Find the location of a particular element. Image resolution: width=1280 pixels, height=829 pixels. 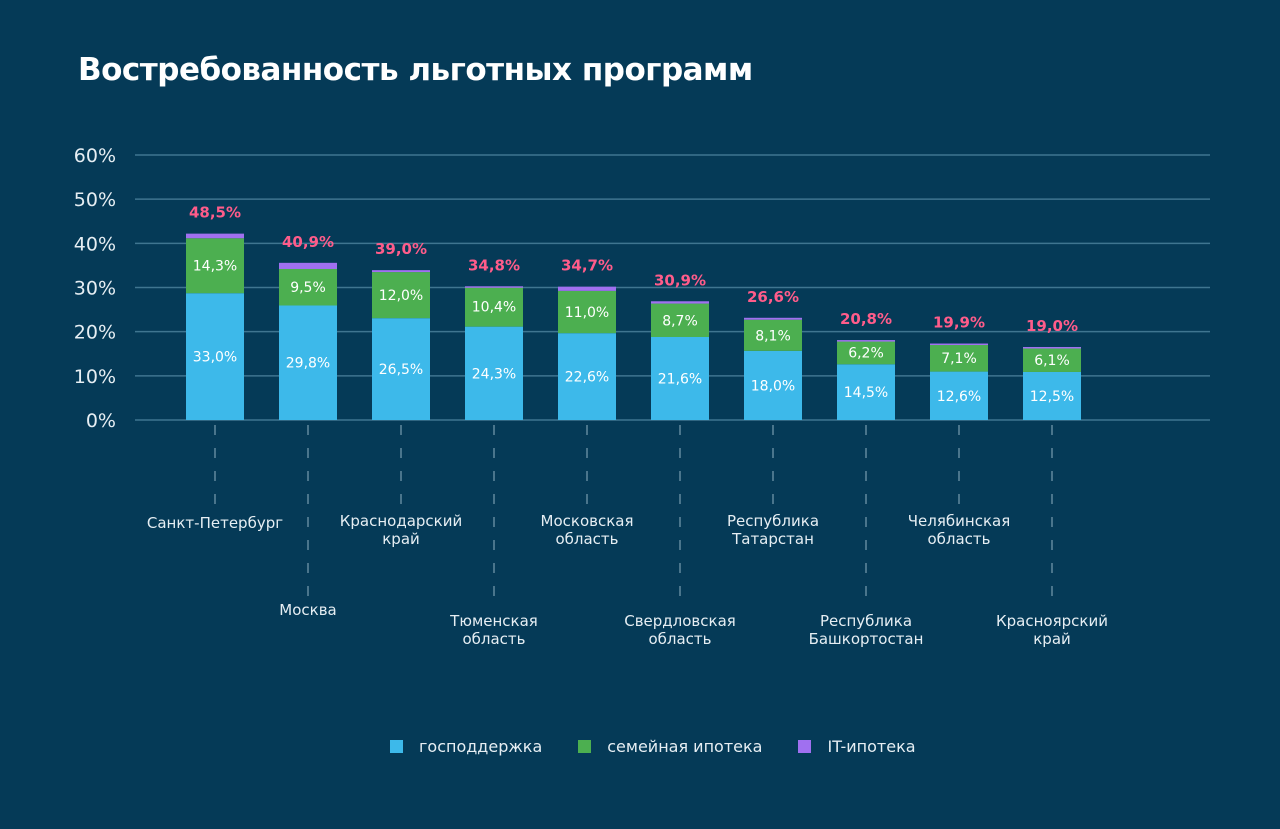

total-label: 20,8% is located at coordinates (866, 319).